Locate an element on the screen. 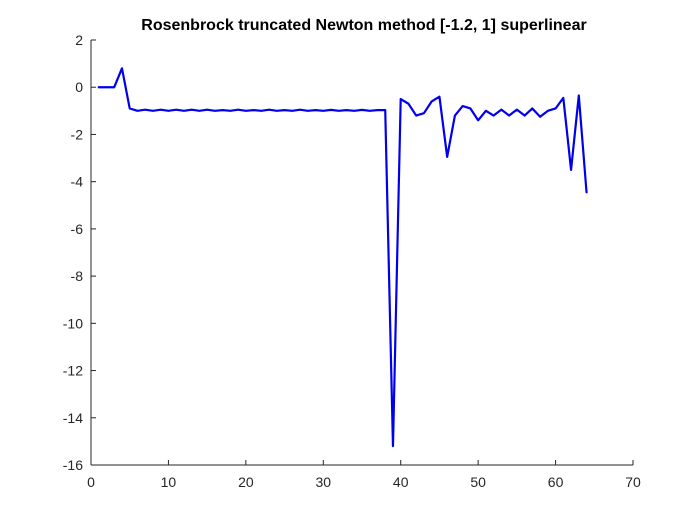 This screenshot has width=700, height=525. y-tick-label: -12 is located at coordinates (73, 371).